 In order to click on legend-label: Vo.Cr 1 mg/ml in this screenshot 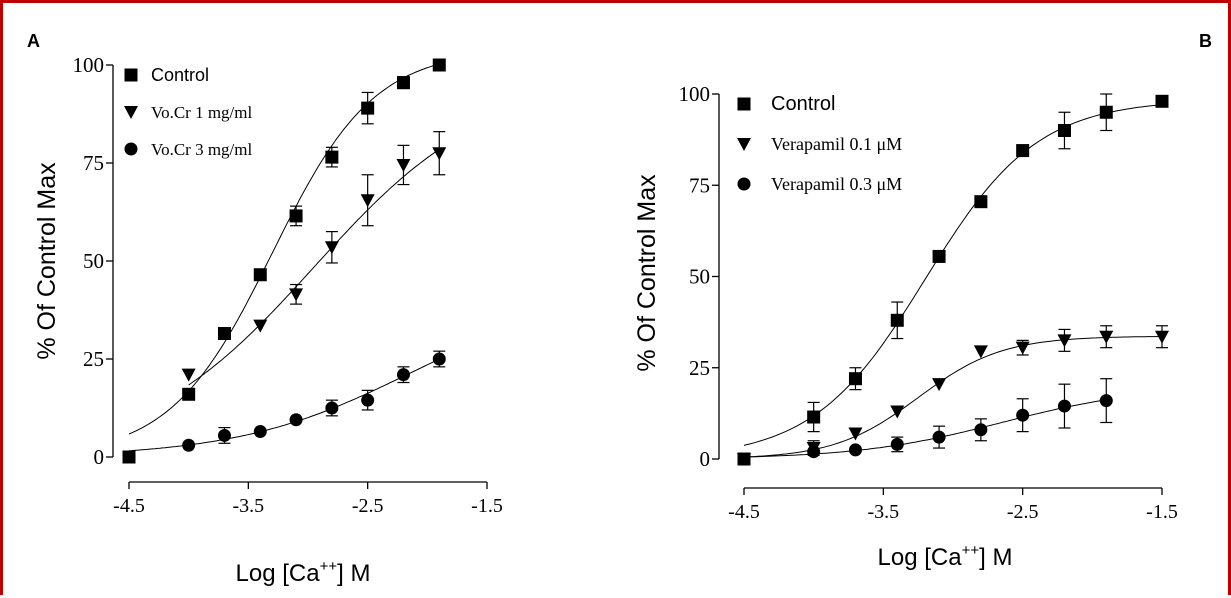, I will do `click(202, 112)`.